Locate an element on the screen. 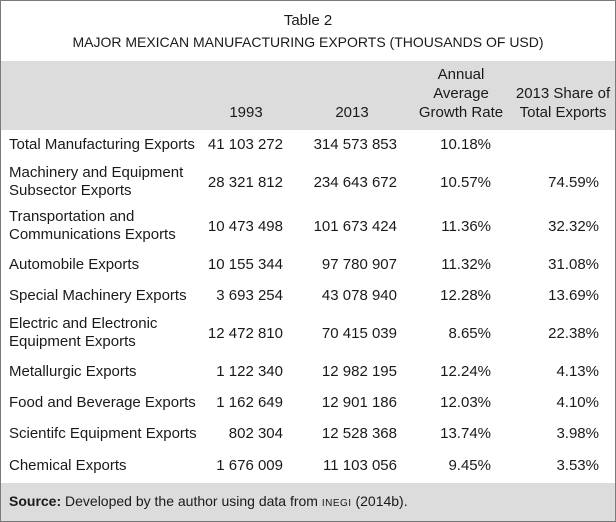 Image resolution: width=616 pixels, height=522 pixels. row-label-line1: Machinery and Equipment is located at coordinates (96, 172).